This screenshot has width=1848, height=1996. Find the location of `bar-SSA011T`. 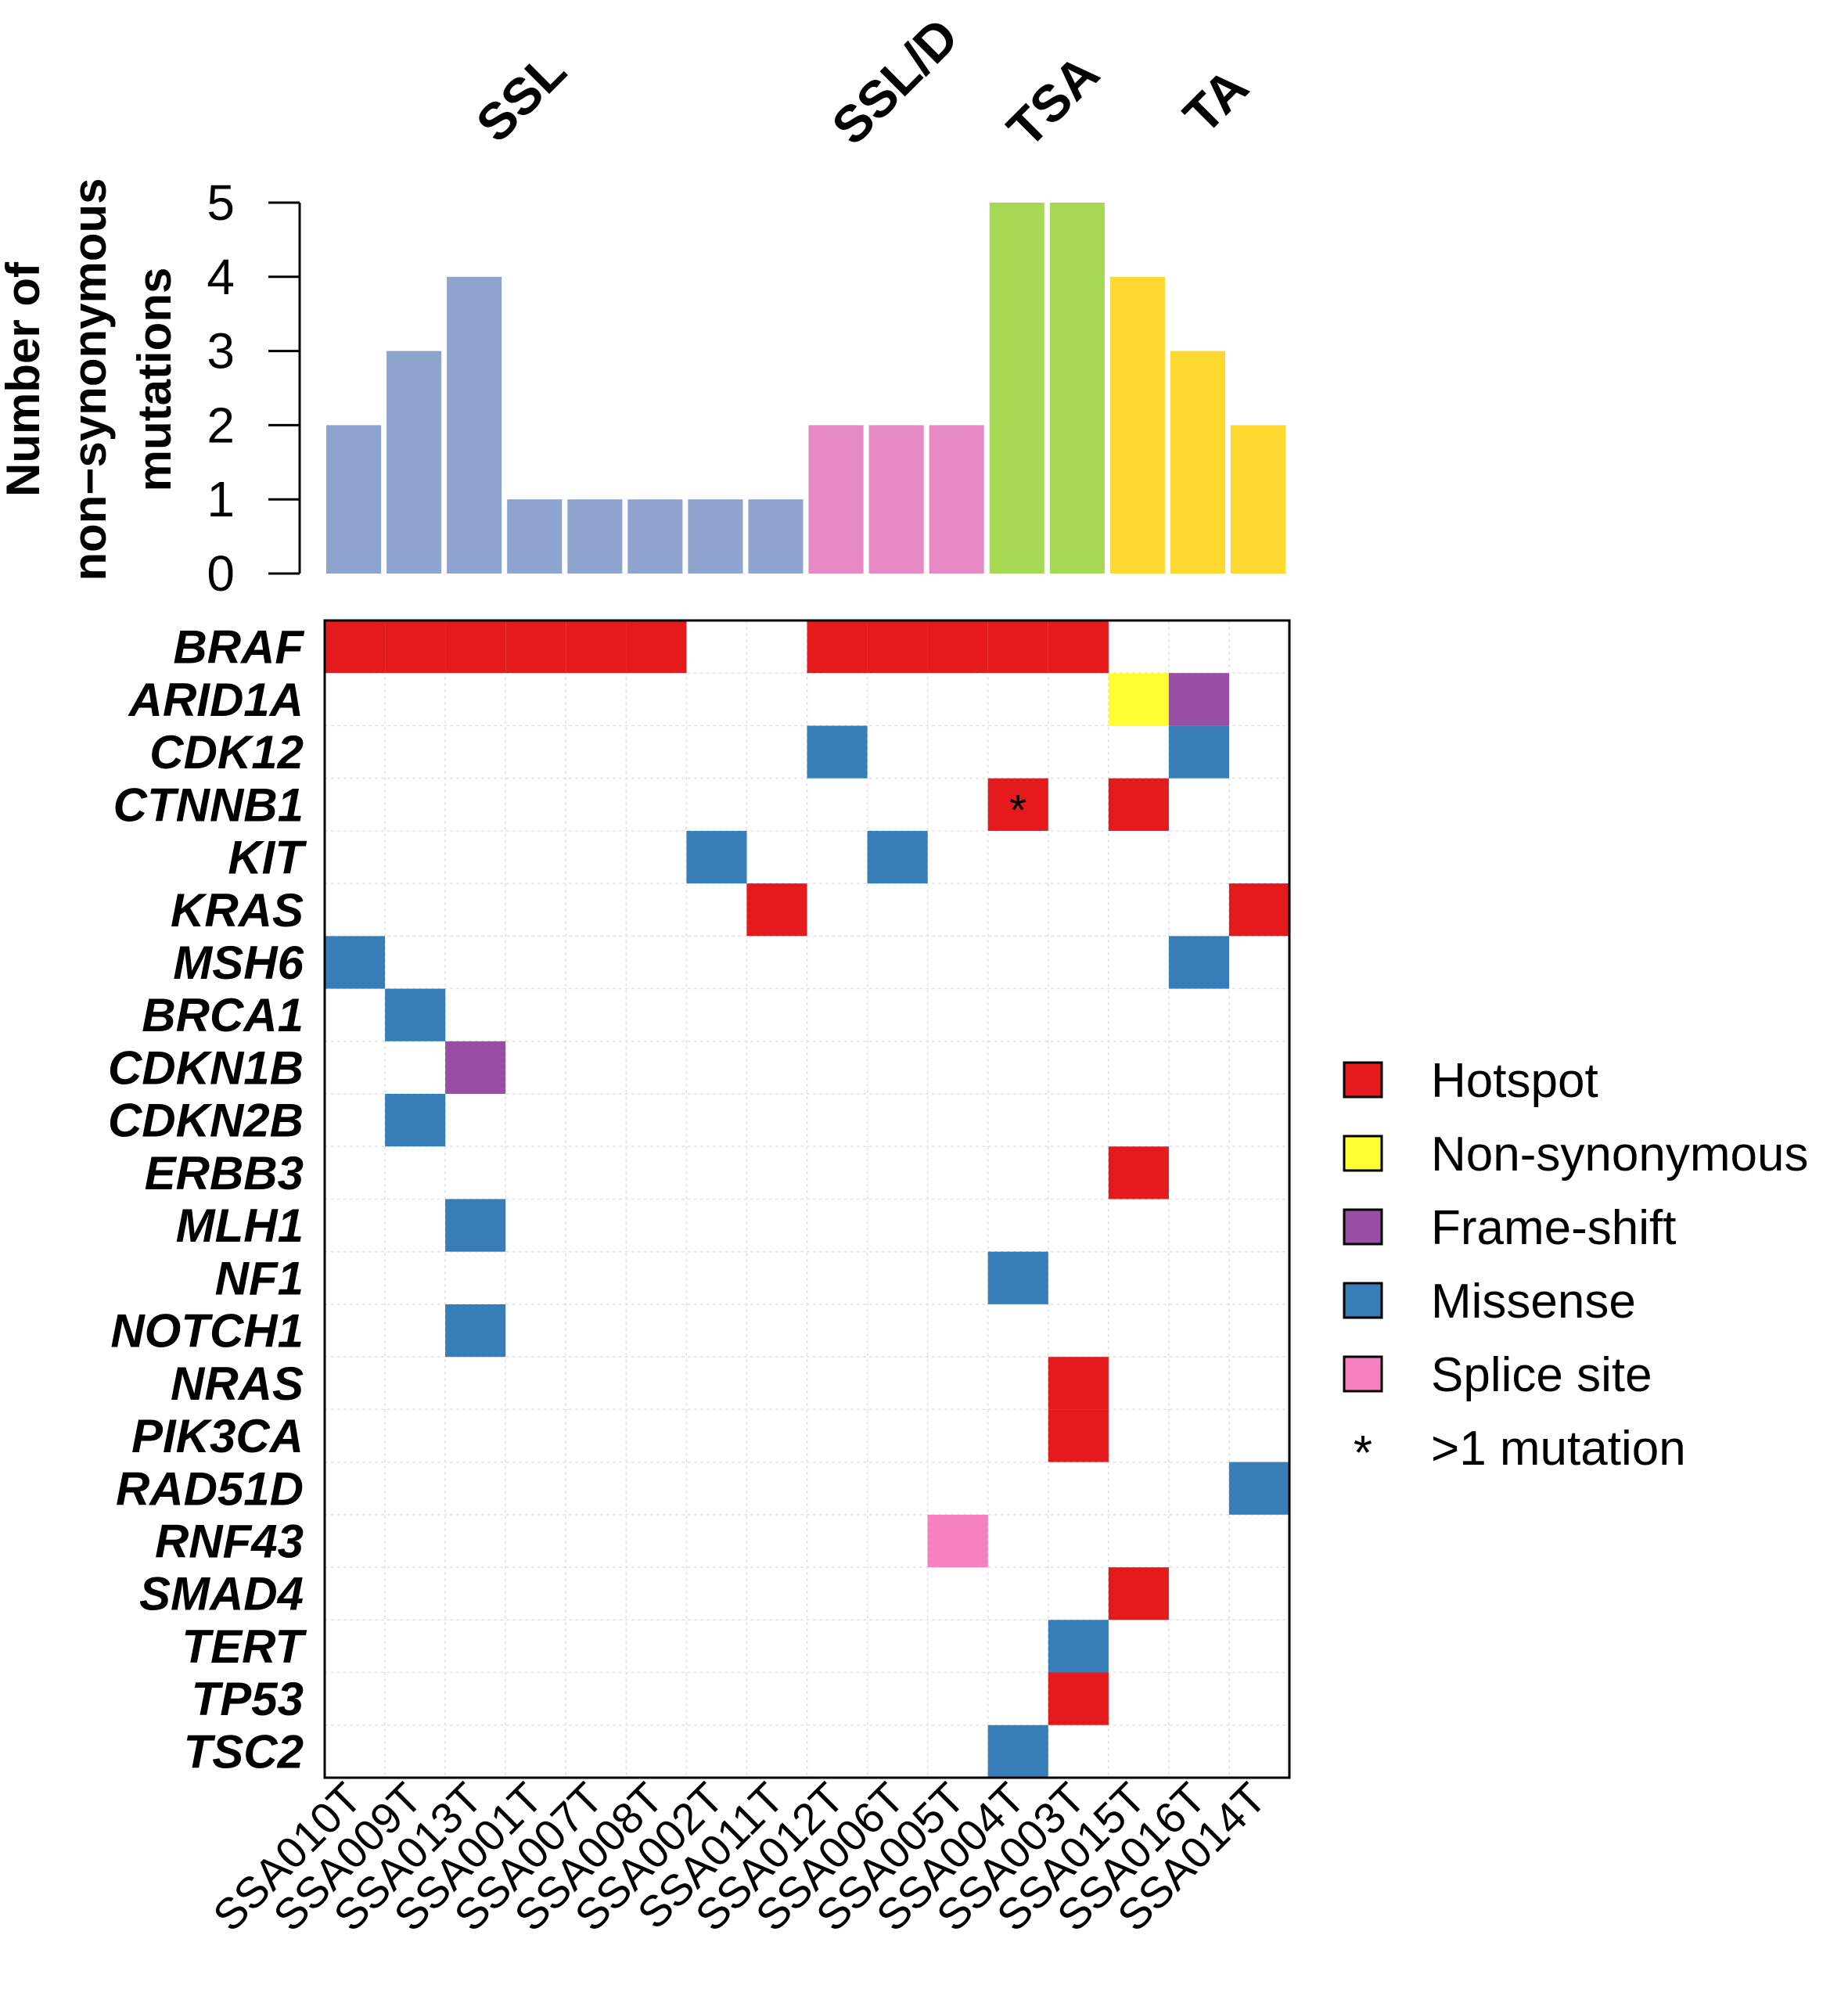

bar-SSA011T is located at coordinates (776, 536).